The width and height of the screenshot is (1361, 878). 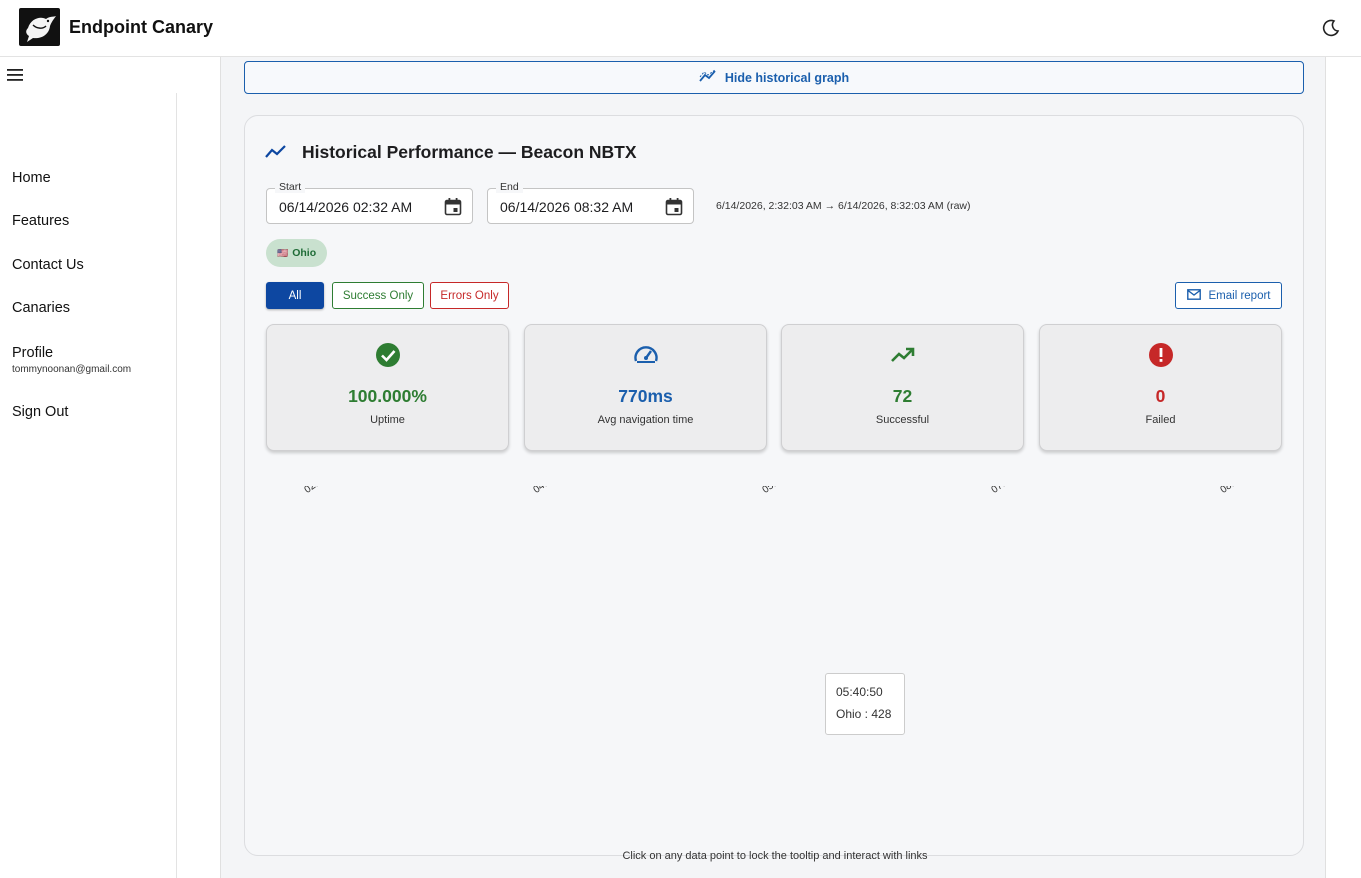 What do you see at coordinates (39, 27) in the screenshot?
I see `canary-bird-logo` at bounding box center [39, 27].